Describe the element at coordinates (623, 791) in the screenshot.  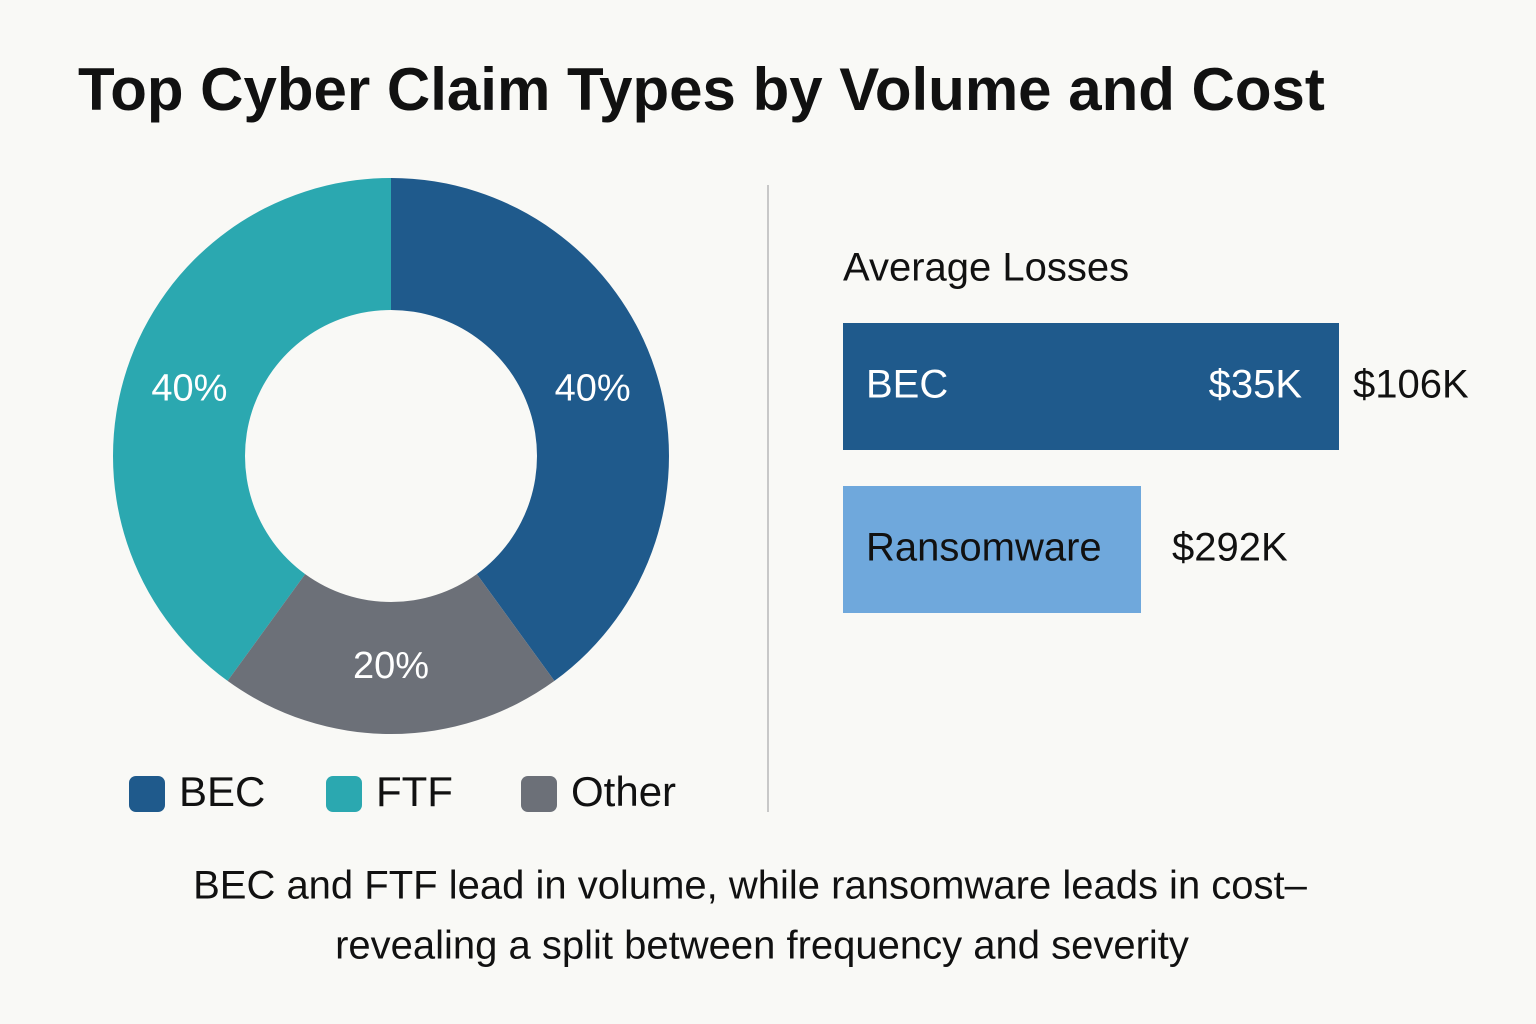
I see `legend-label: Other` at that location.